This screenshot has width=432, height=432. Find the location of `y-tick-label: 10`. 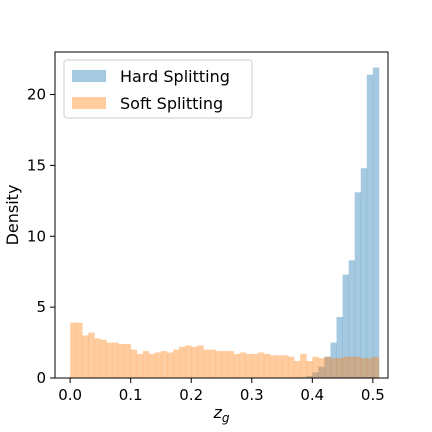

y-tick-label: 10 is located at coordinates (36, 236).